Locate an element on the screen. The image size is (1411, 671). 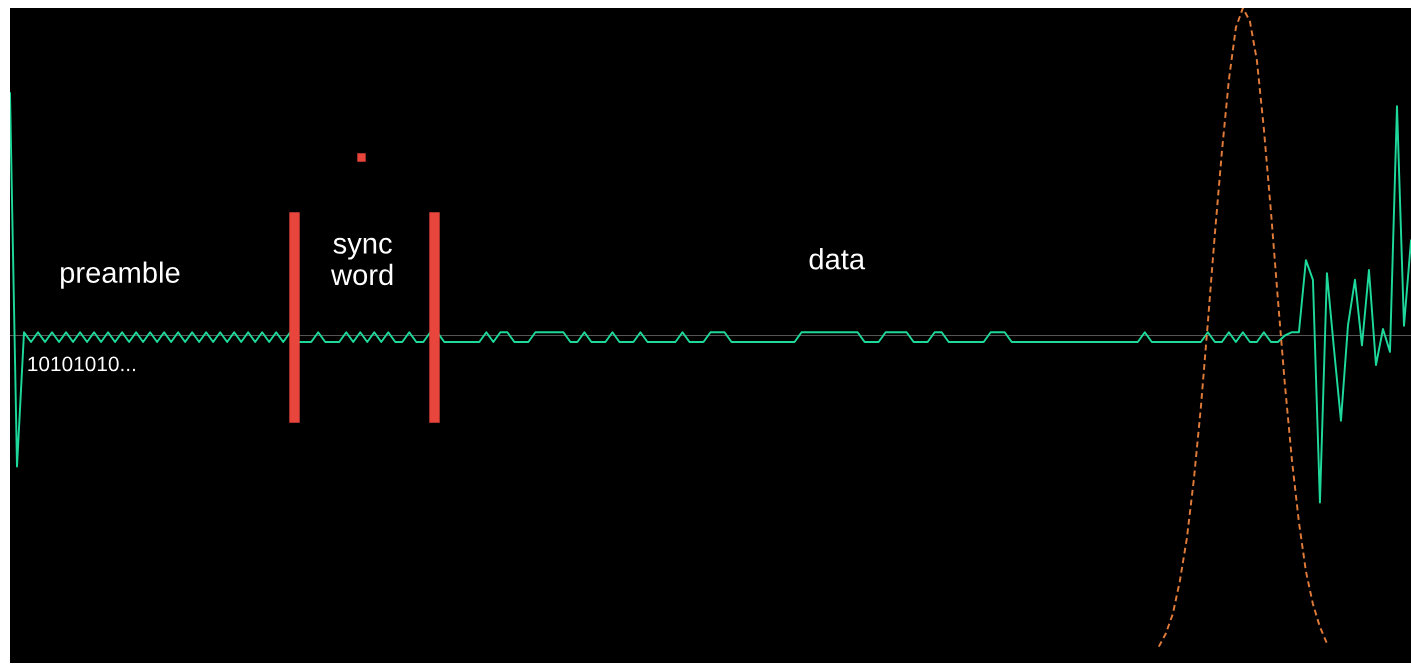
annotation: data is located at coordinates (837, 259).